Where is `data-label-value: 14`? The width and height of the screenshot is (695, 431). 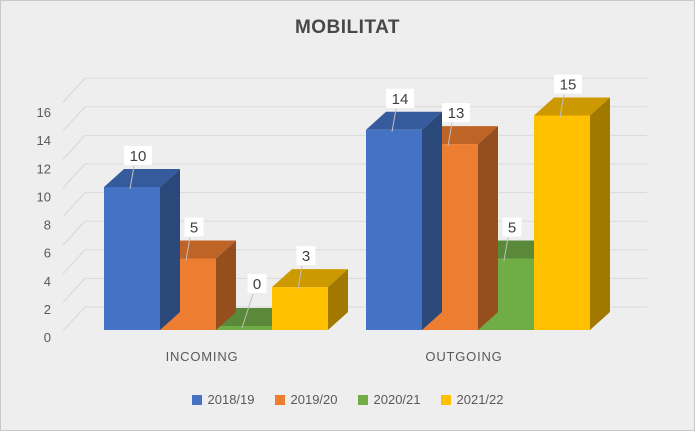
data-label-value: 14 is located at coordinates (400, 99).